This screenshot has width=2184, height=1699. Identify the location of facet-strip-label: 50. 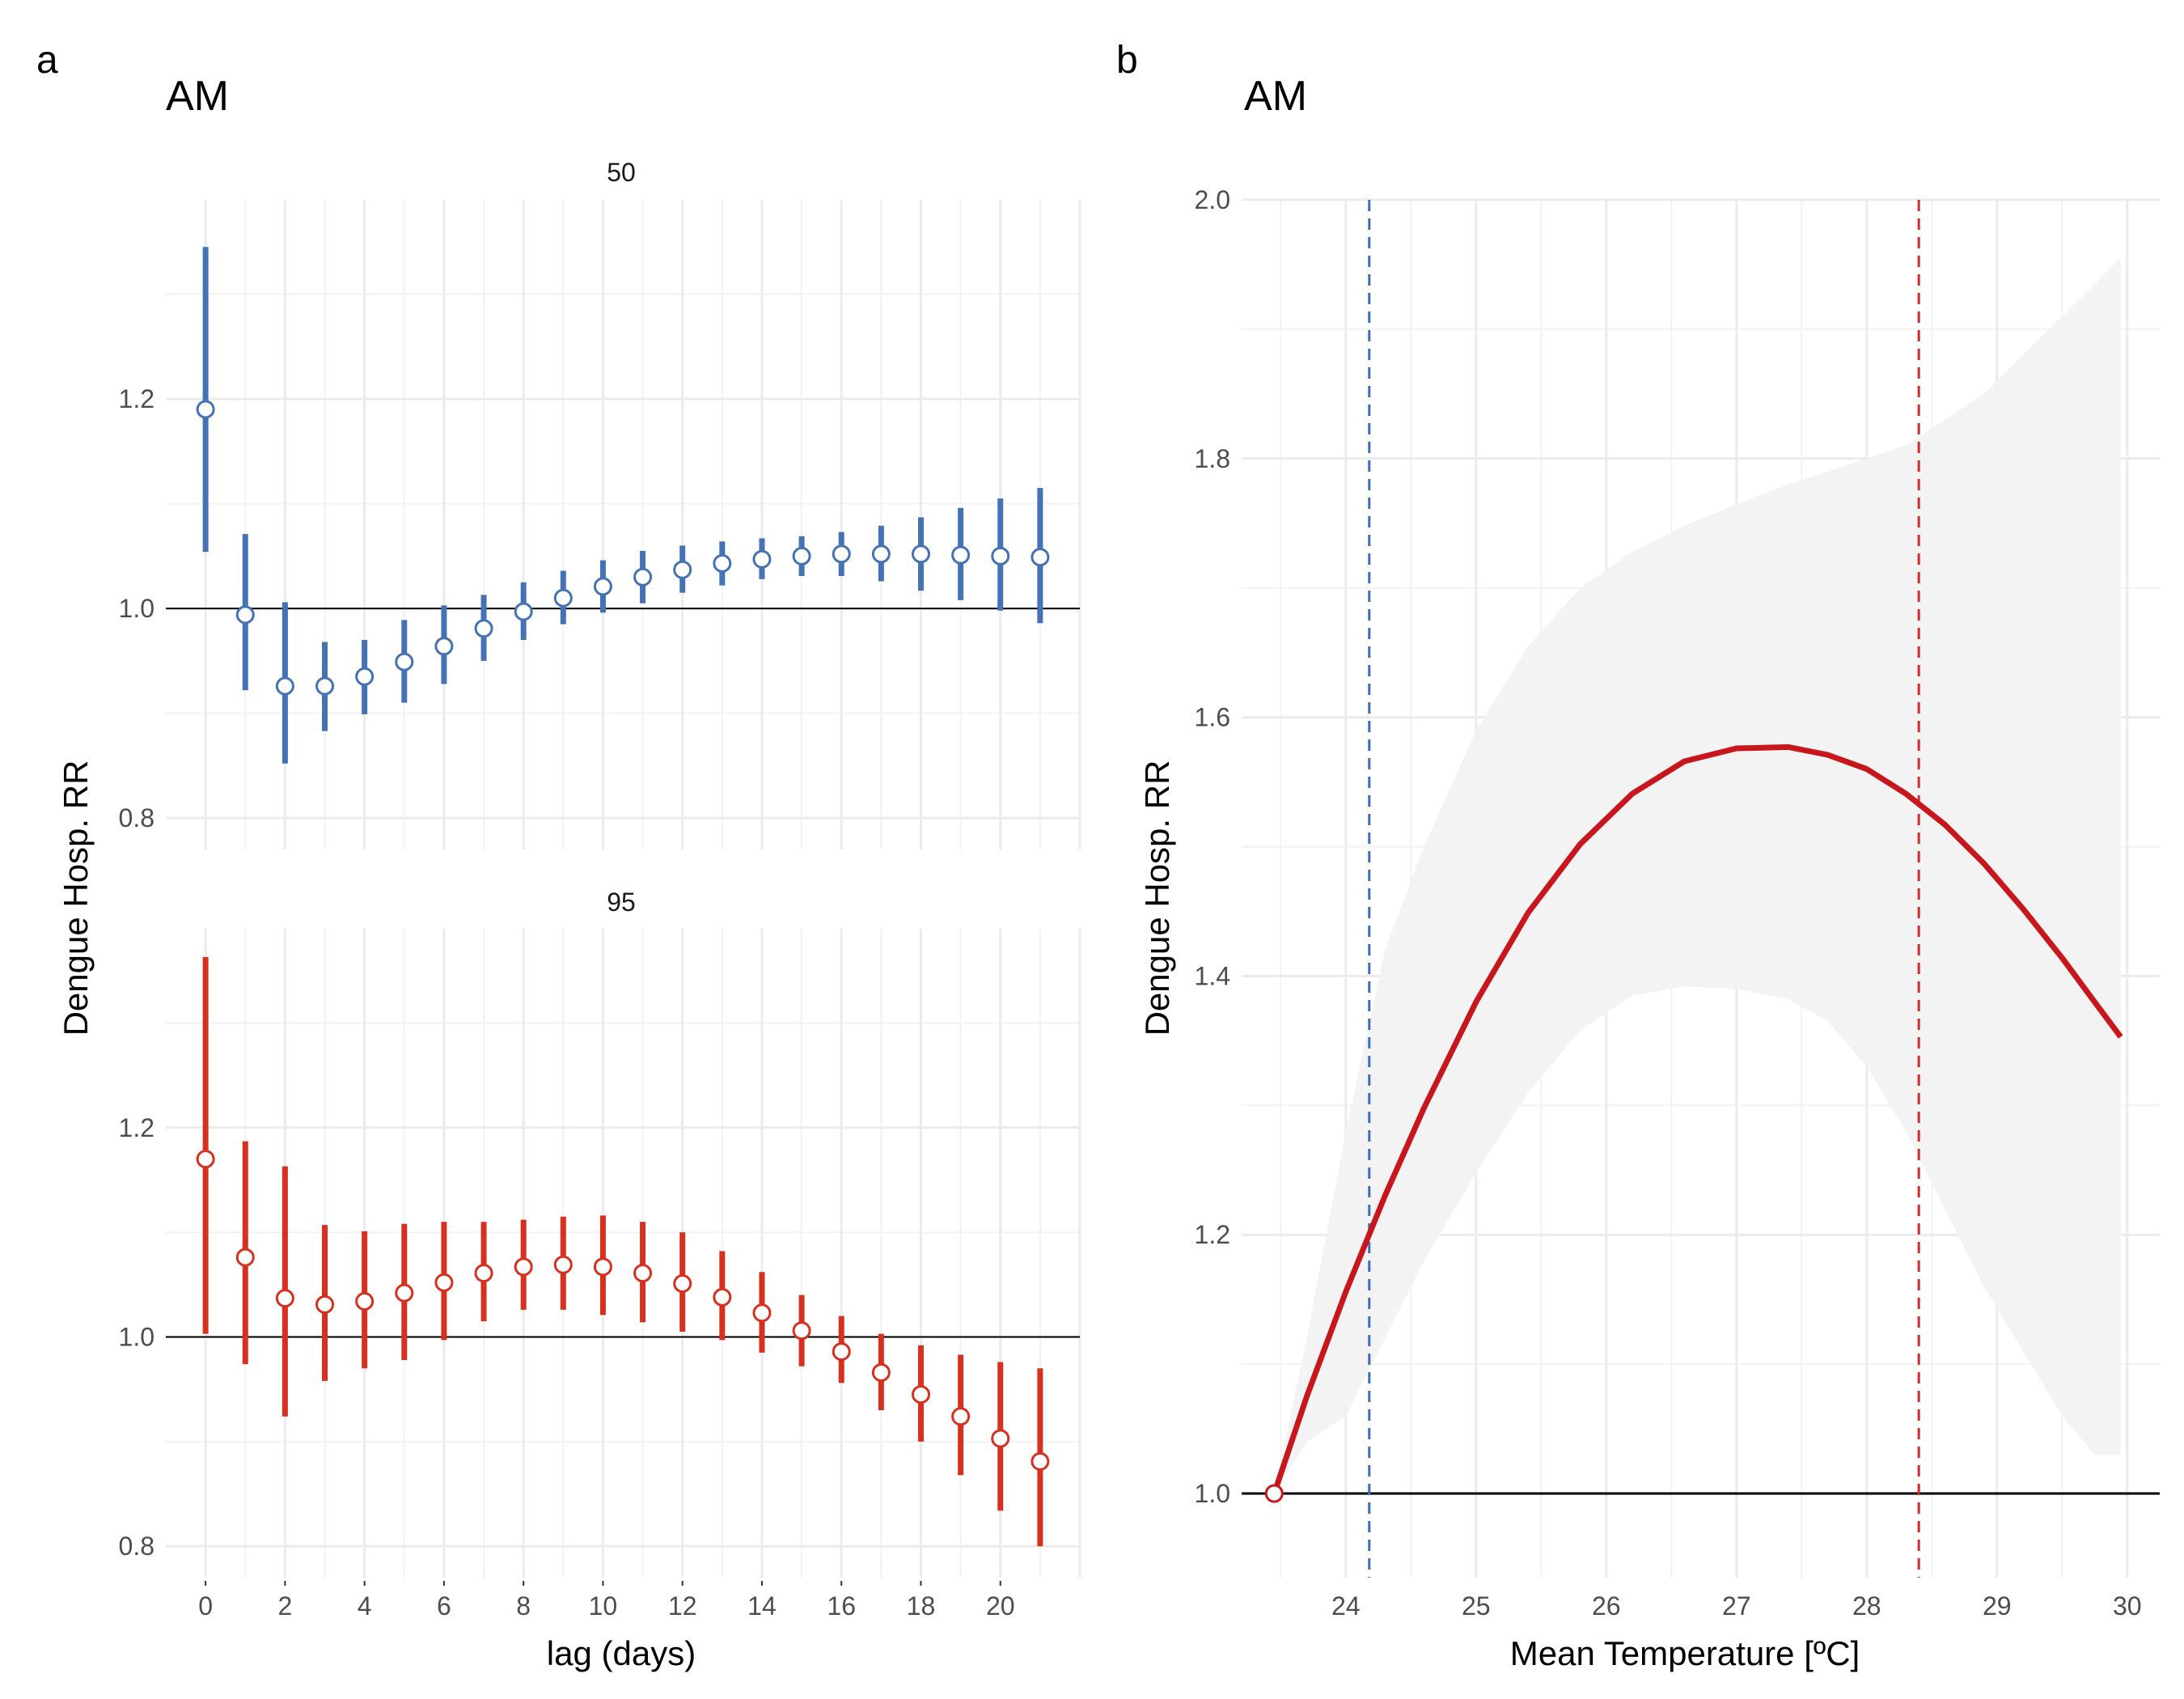
(622, 172).